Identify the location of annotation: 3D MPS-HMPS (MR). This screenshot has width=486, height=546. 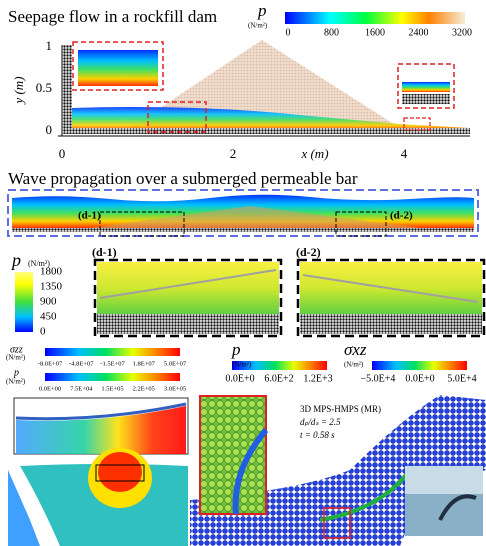
(340, 409).